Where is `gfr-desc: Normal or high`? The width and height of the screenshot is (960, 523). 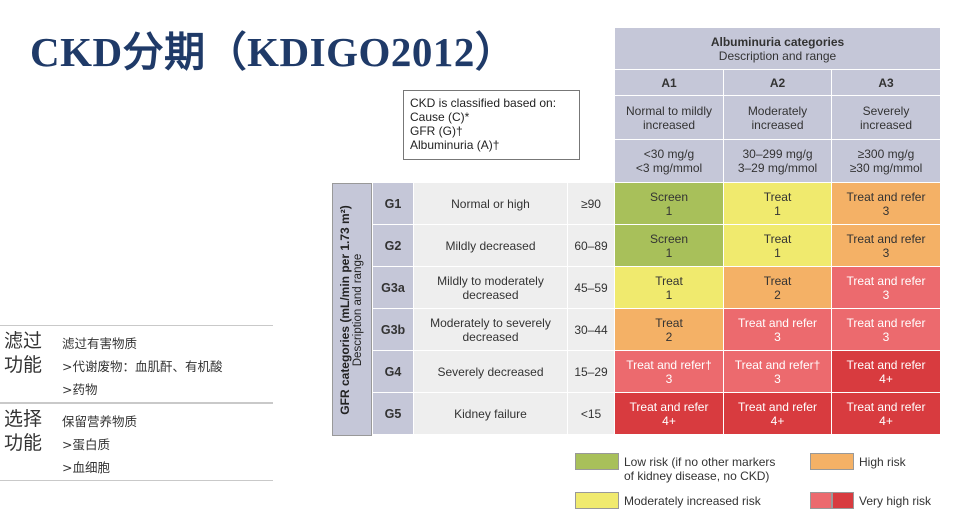 gfr-desc: Normal or high is located at coordinates (491, 204).